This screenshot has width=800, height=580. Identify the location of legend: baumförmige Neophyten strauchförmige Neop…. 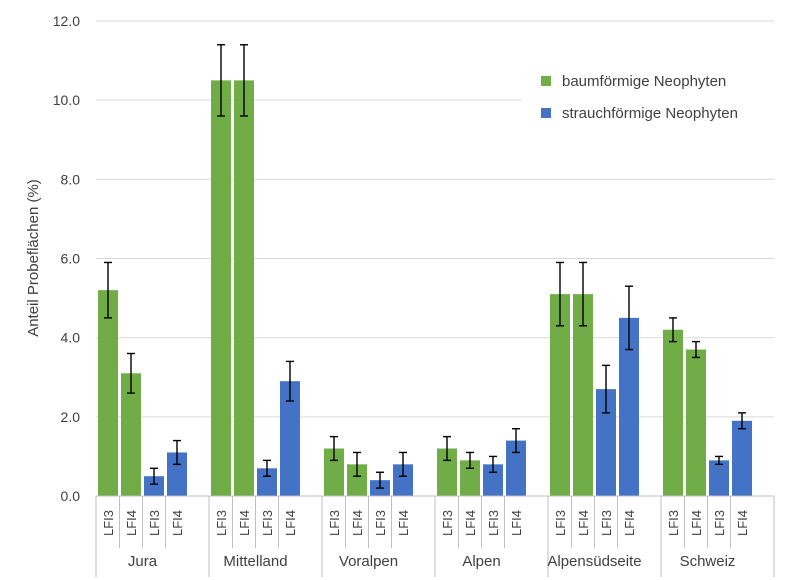
(648, 102).